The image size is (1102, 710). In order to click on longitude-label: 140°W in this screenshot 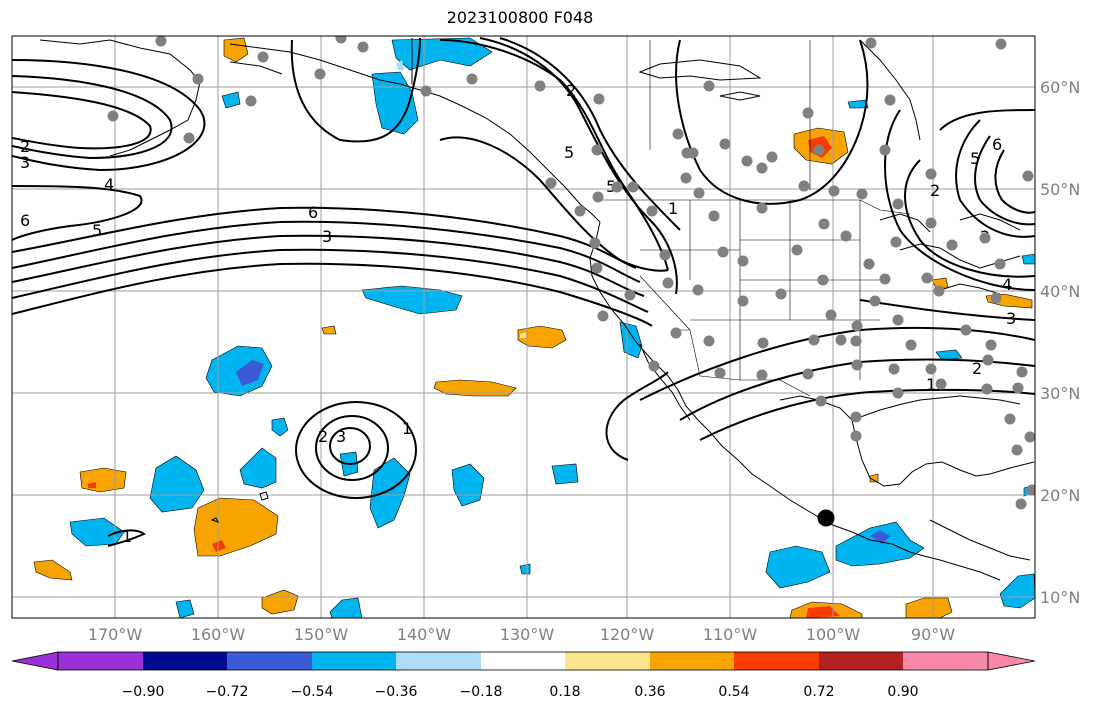, I will do `click(424, 634)`.